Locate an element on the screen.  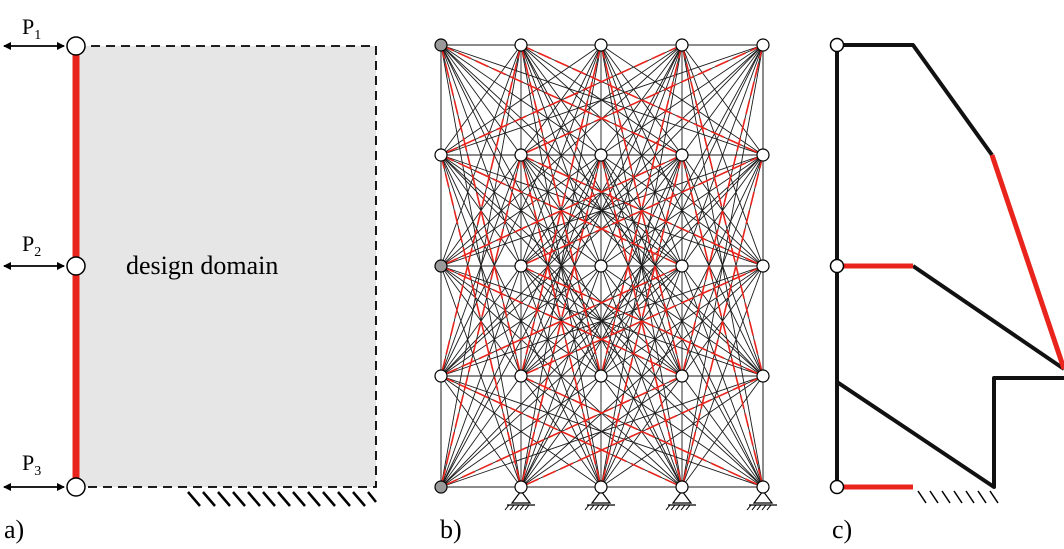
load-label-p3-name: P is located at coordinates (28, 462).